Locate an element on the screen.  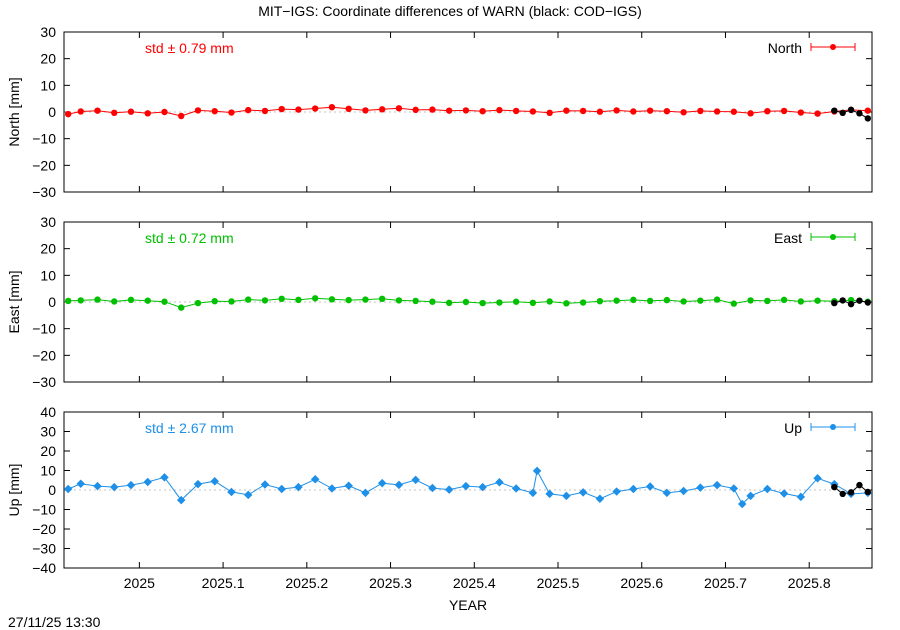
x-tick-label: 2025 is located at coordinates (139, 583).